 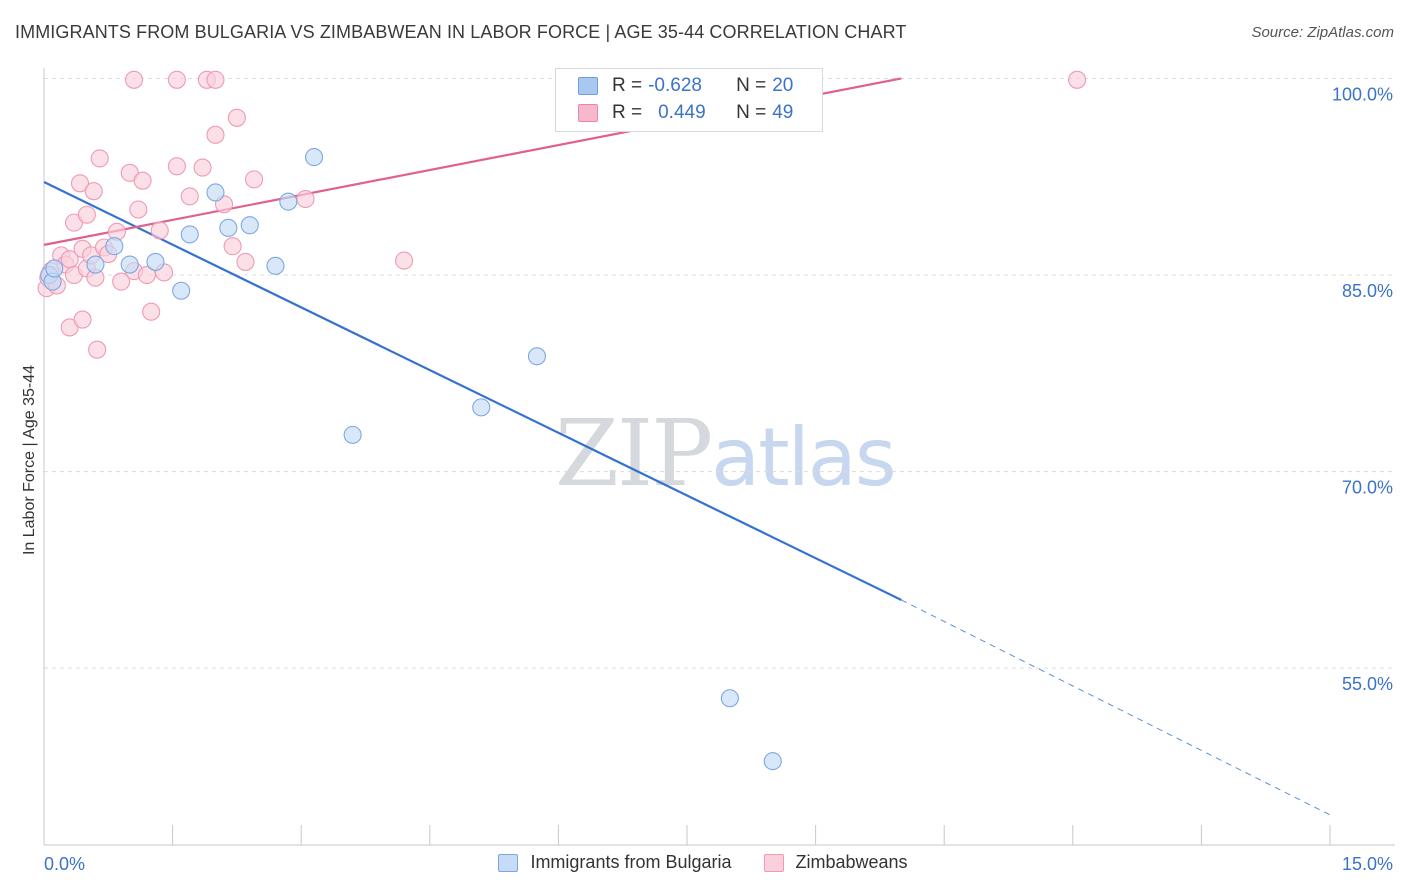 What do you see at coordinates (1367, 291) in the screenshot?
I see `y-tick-label: 85.0%` at bounding box center [1367, 291].